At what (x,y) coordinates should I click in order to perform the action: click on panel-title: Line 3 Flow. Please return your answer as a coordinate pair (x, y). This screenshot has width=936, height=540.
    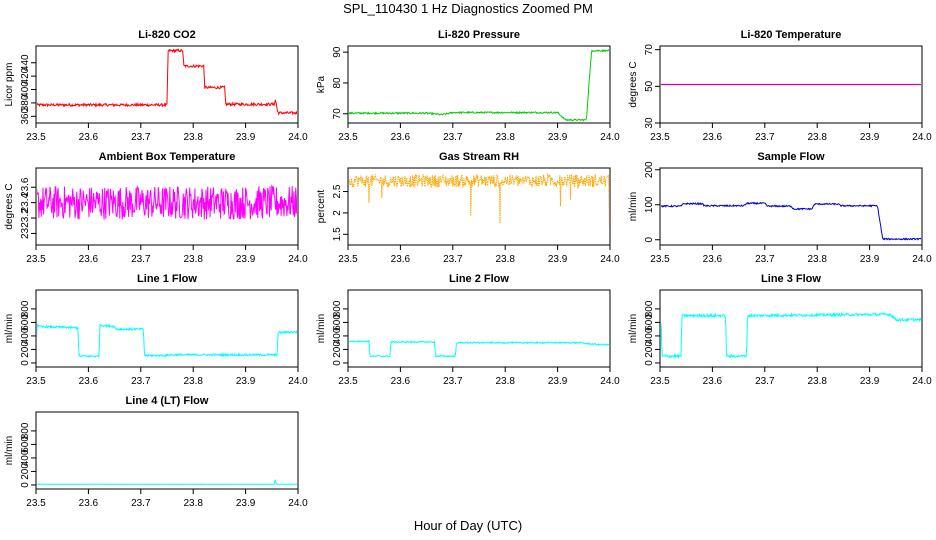
    Looking at the image, I should click on (791, 279).